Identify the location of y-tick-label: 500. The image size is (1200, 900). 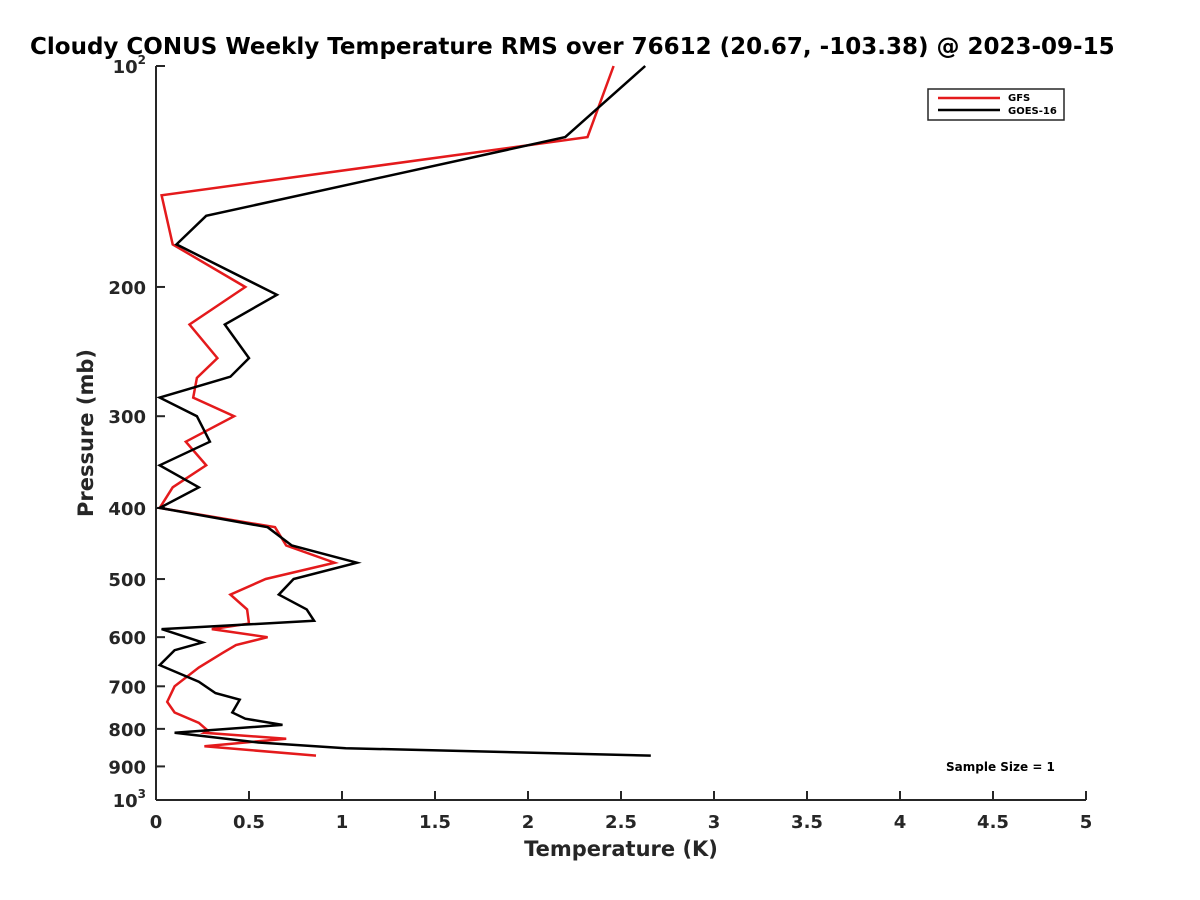
(127, 580).